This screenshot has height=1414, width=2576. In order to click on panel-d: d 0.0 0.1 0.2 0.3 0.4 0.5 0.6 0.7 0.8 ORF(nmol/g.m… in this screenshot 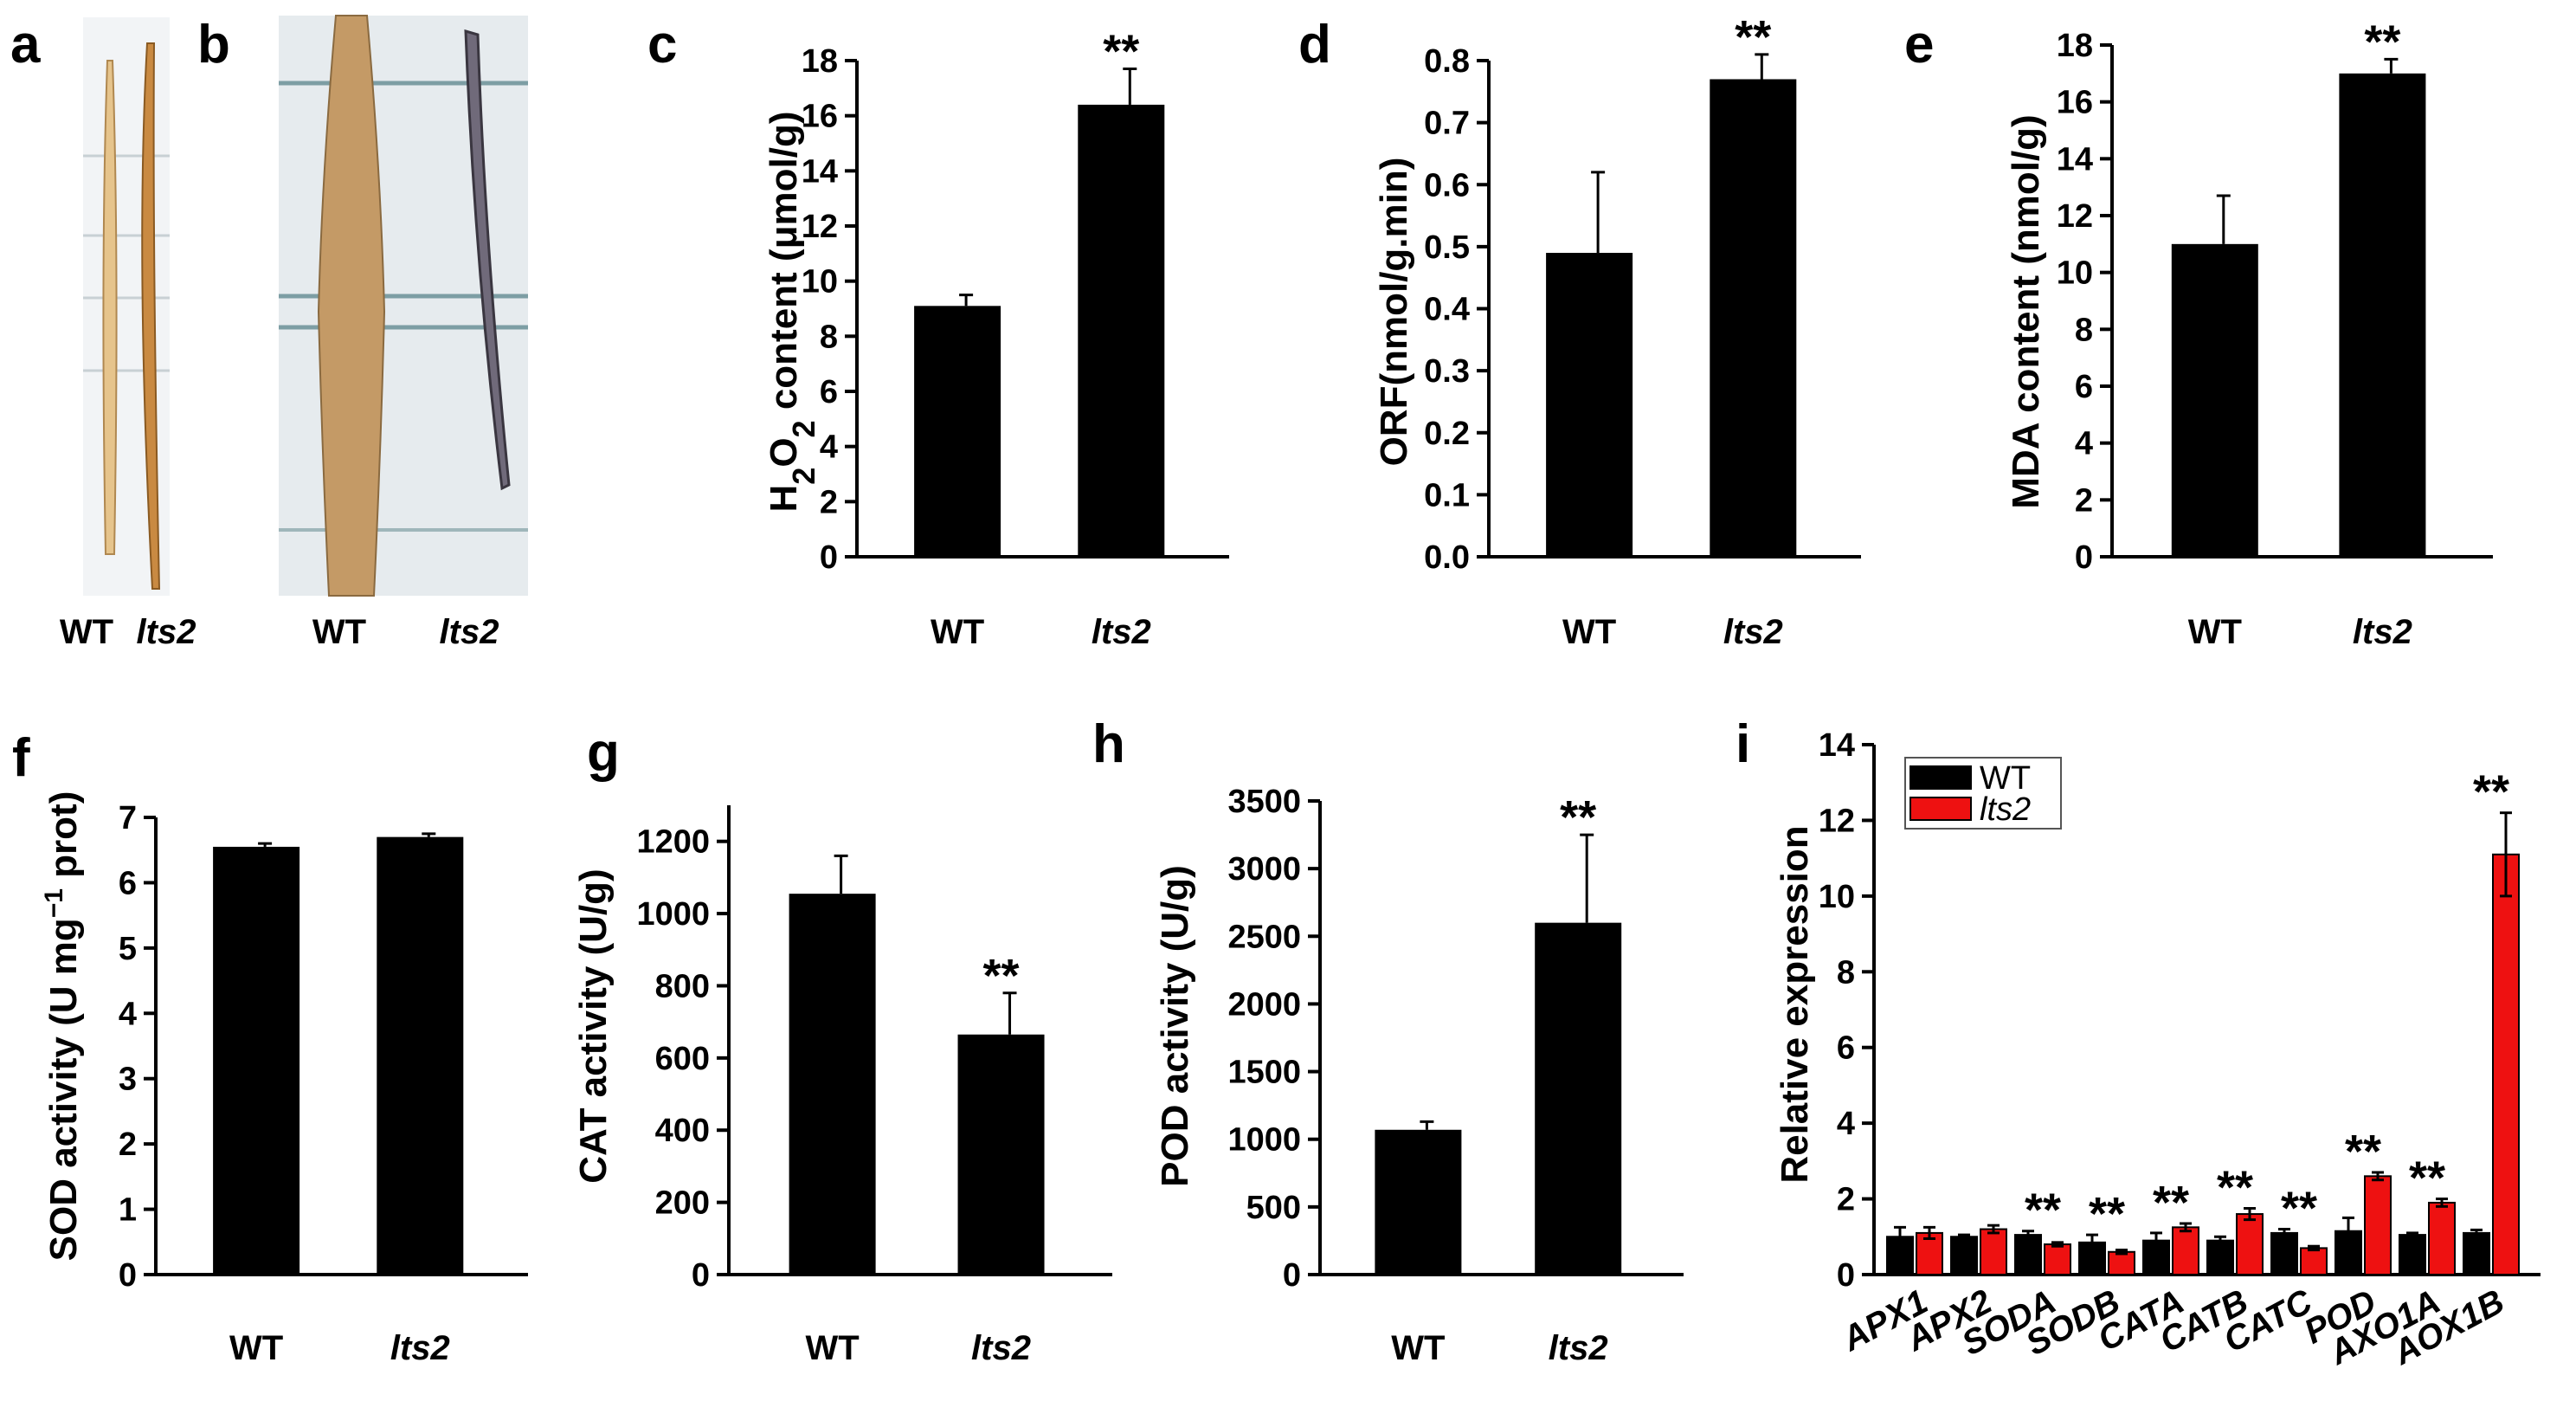, I will do `click(1579, 331)`.